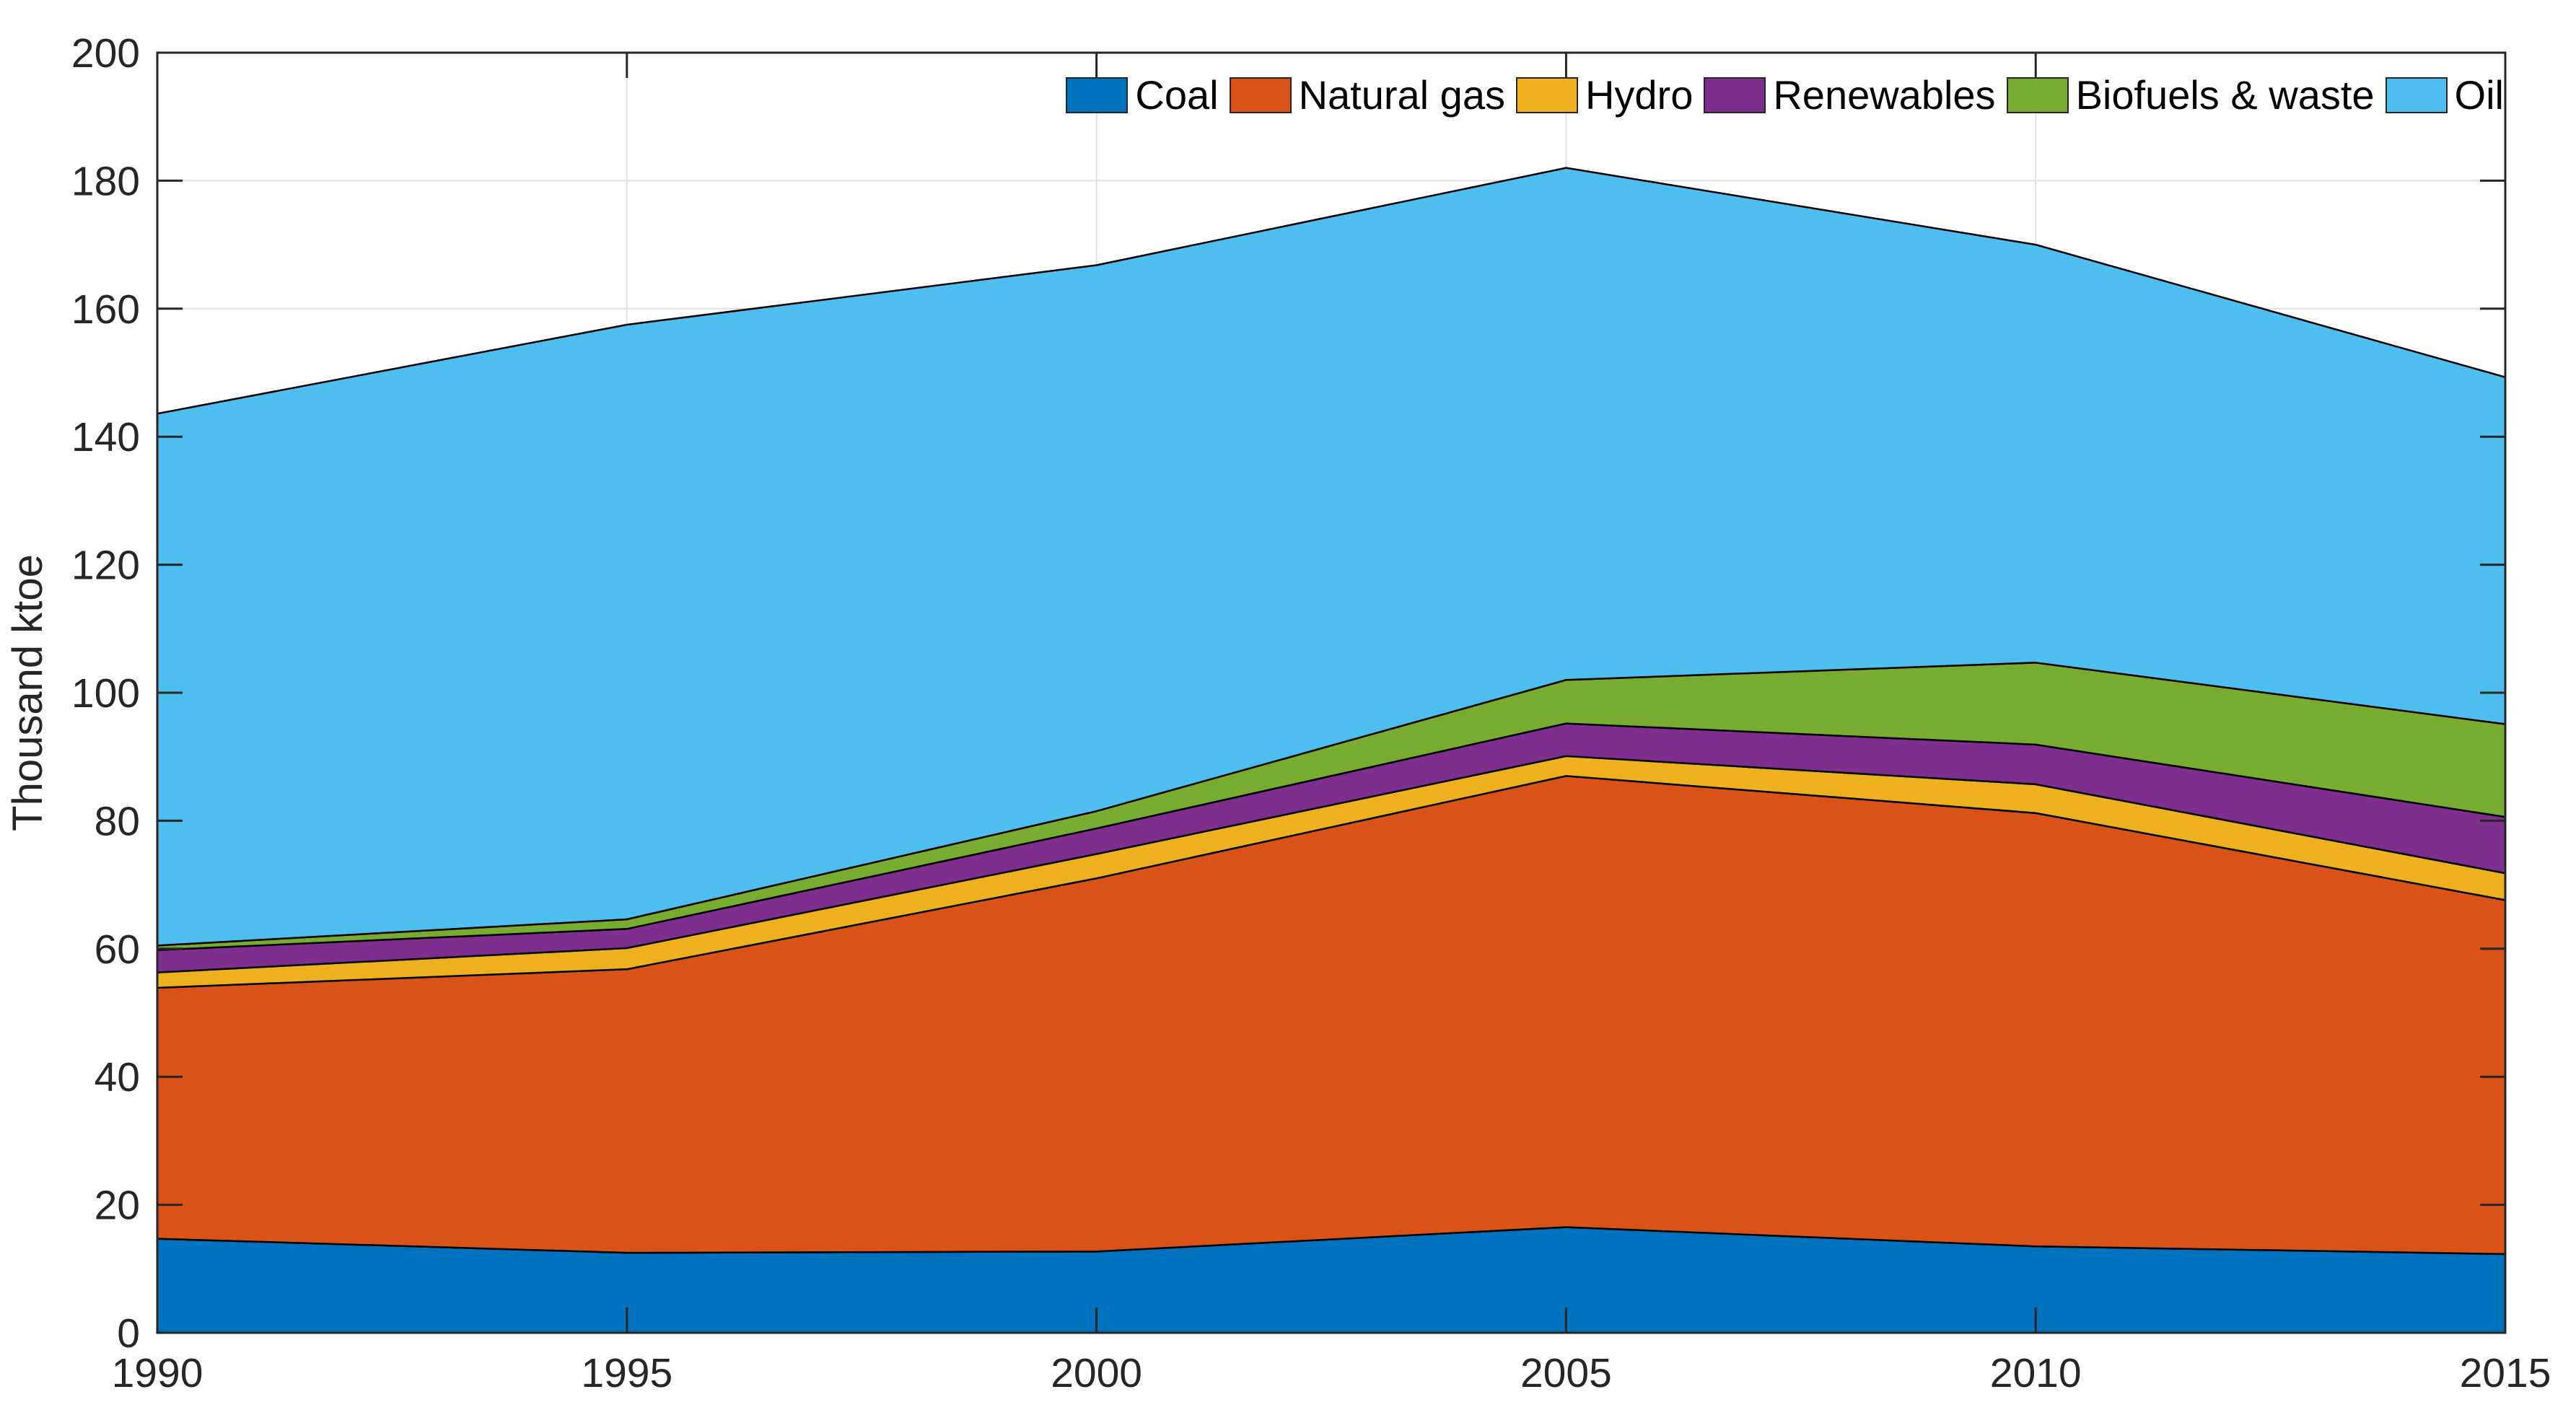 This screenshot has height=1410, width=2576. Describe the element at coordinates (2038, 95) in the screenshot. I see `legend-swatch-biofuels-waste` at that location.